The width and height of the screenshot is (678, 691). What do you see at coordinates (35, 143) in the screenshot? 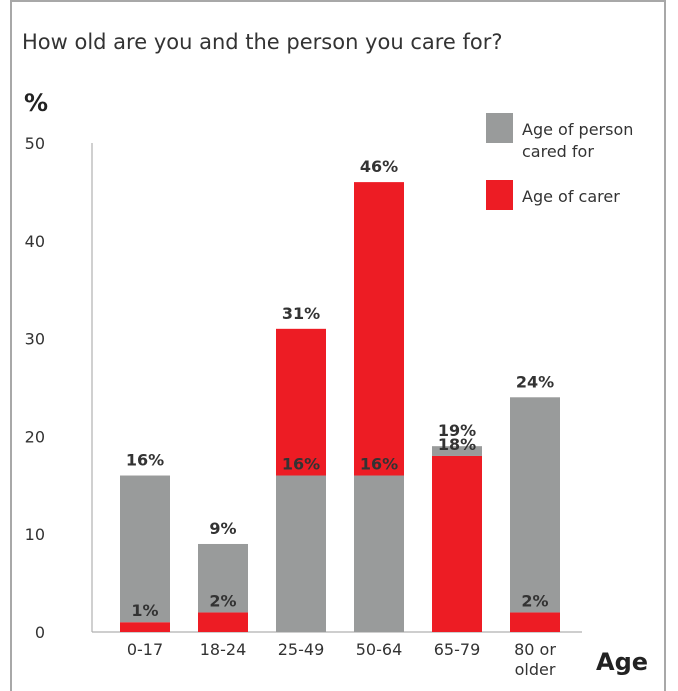
I see `y-tick-label: 50` at bounding box center [35, 143].